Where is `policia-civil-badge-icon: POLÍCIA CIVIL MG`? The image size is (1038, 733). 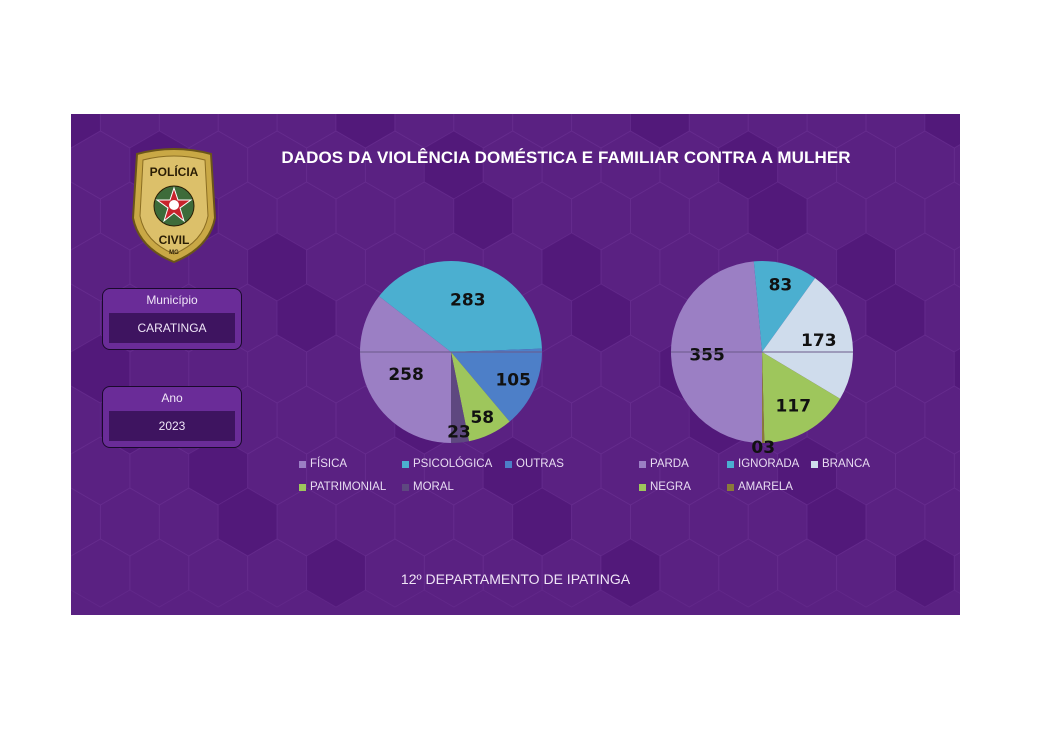
policia-civil-badge-icon: POLÍCIA CIVIL MG is located at coordinates (174, 206).